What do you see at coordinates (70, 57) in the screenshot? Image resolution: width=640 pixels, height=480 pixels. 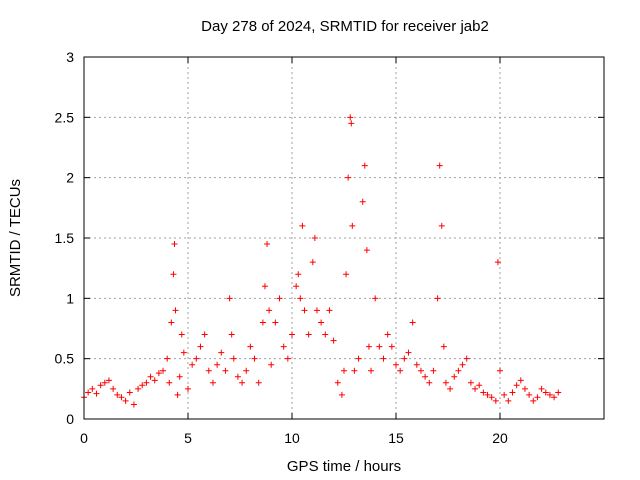 I see `y-tick-label: 3` at bounding box center [70, 57].